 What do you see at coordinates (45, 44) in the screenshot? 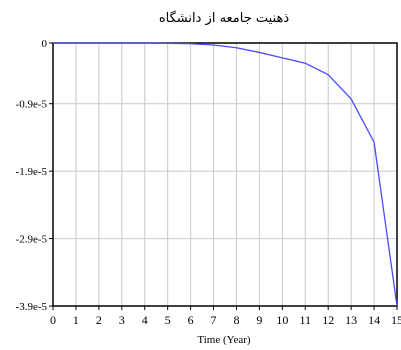
I see `y-tick-label: 0` at bounding box center [45, 44].